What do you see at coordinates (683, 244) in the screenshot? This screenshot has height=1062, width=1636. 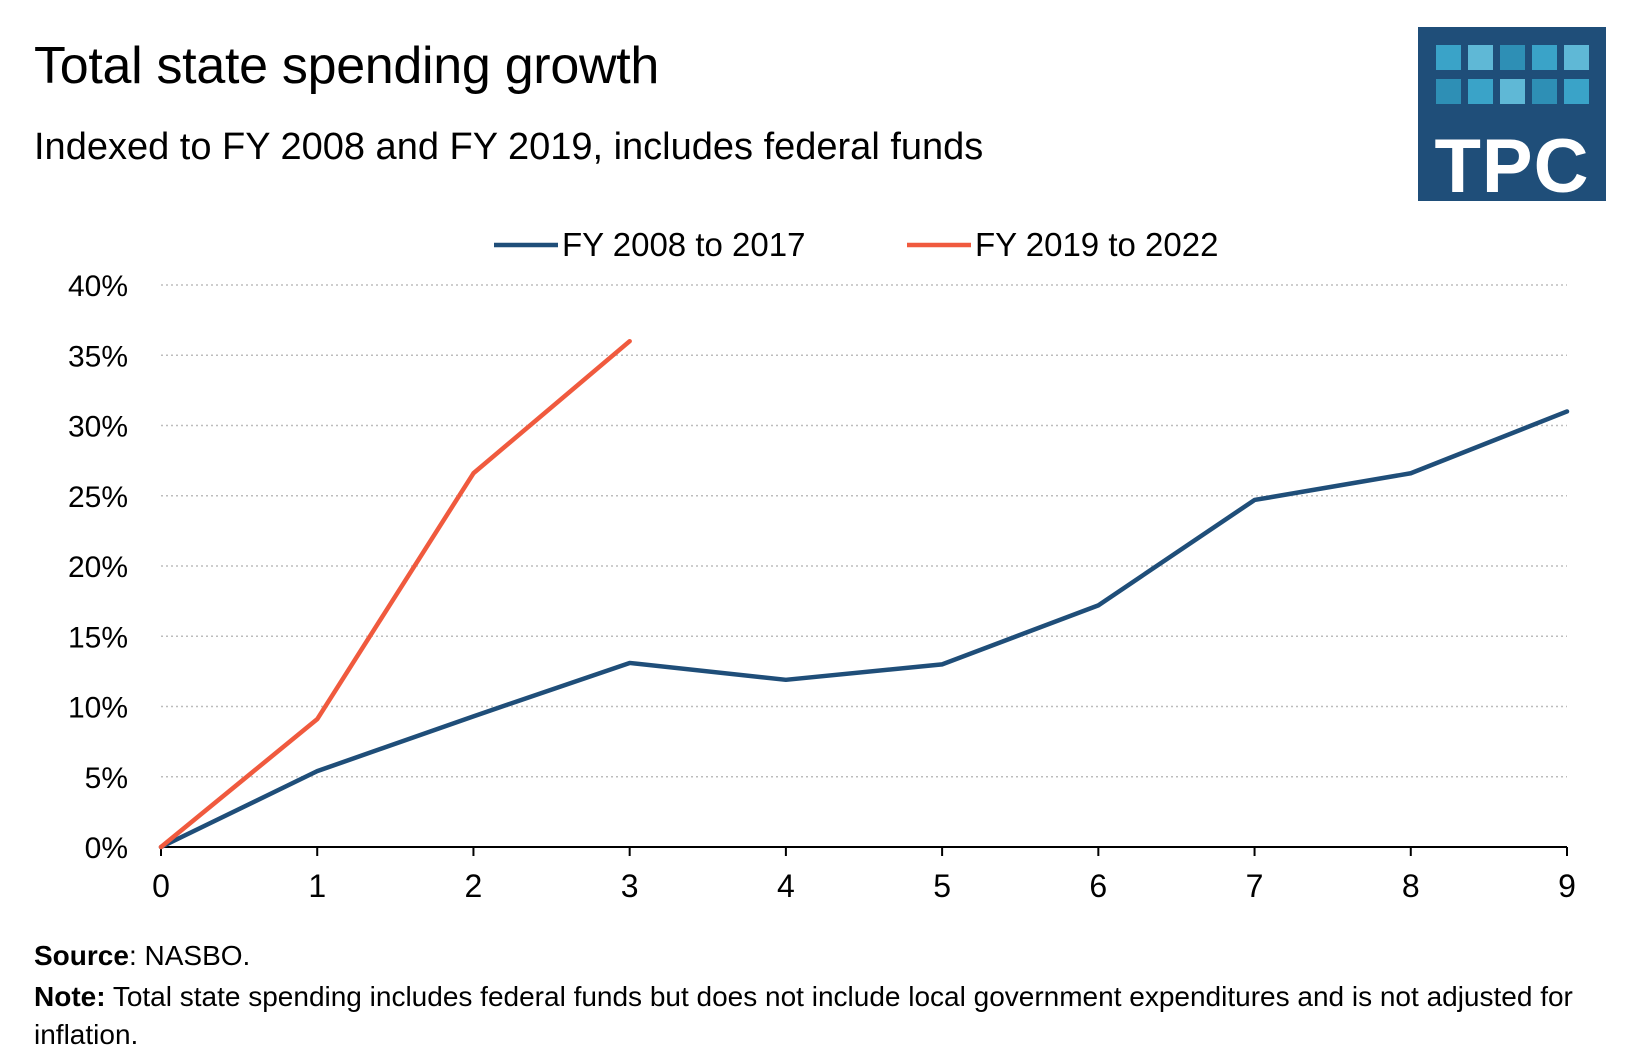 I see `legend-label: FY 2008 to 2017` at bounding box center [683, 244].